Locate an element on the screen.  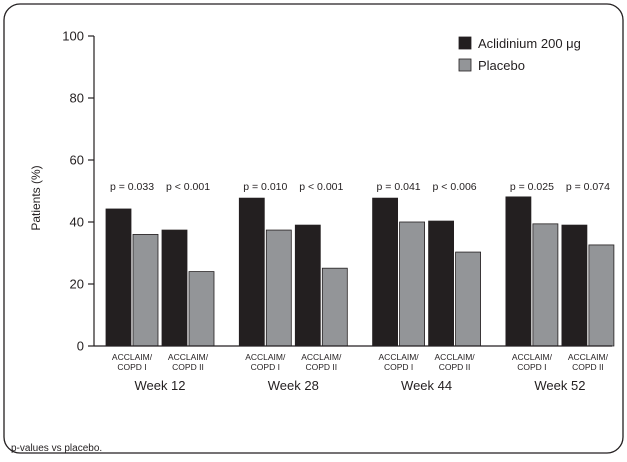
group-label: Week 52 is located at coordinates (559, 385).